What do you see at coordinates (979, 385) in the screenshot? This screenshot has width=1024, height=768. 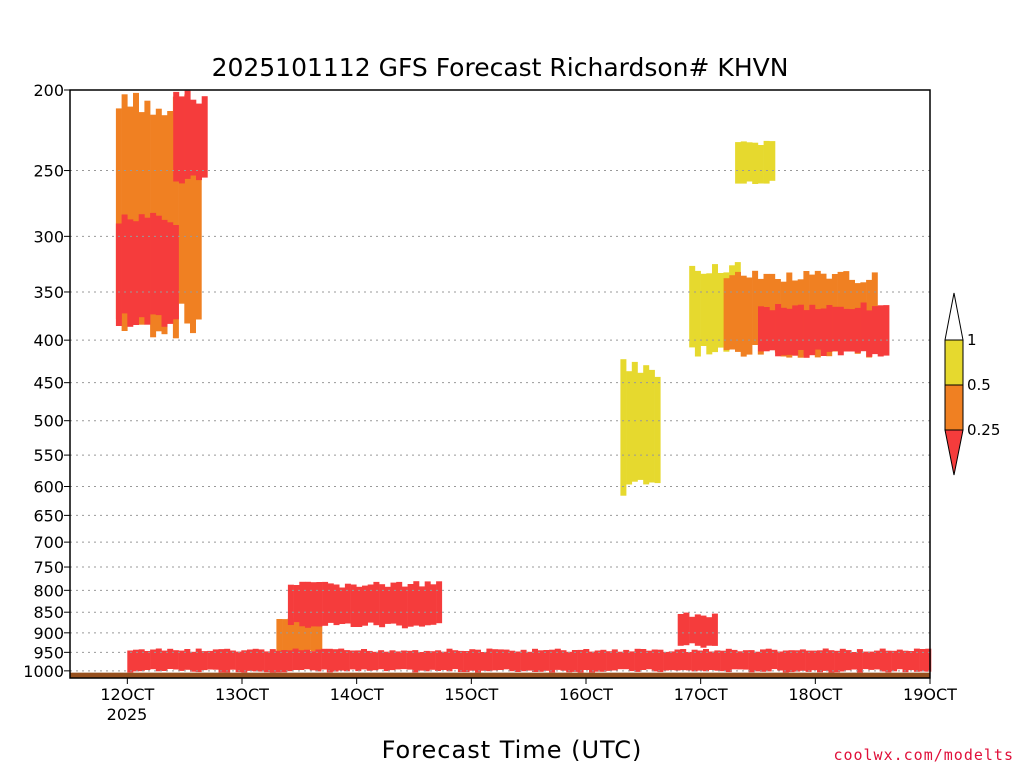 I see `legend-level-label: 0.5` at bounding box center [979, 385].